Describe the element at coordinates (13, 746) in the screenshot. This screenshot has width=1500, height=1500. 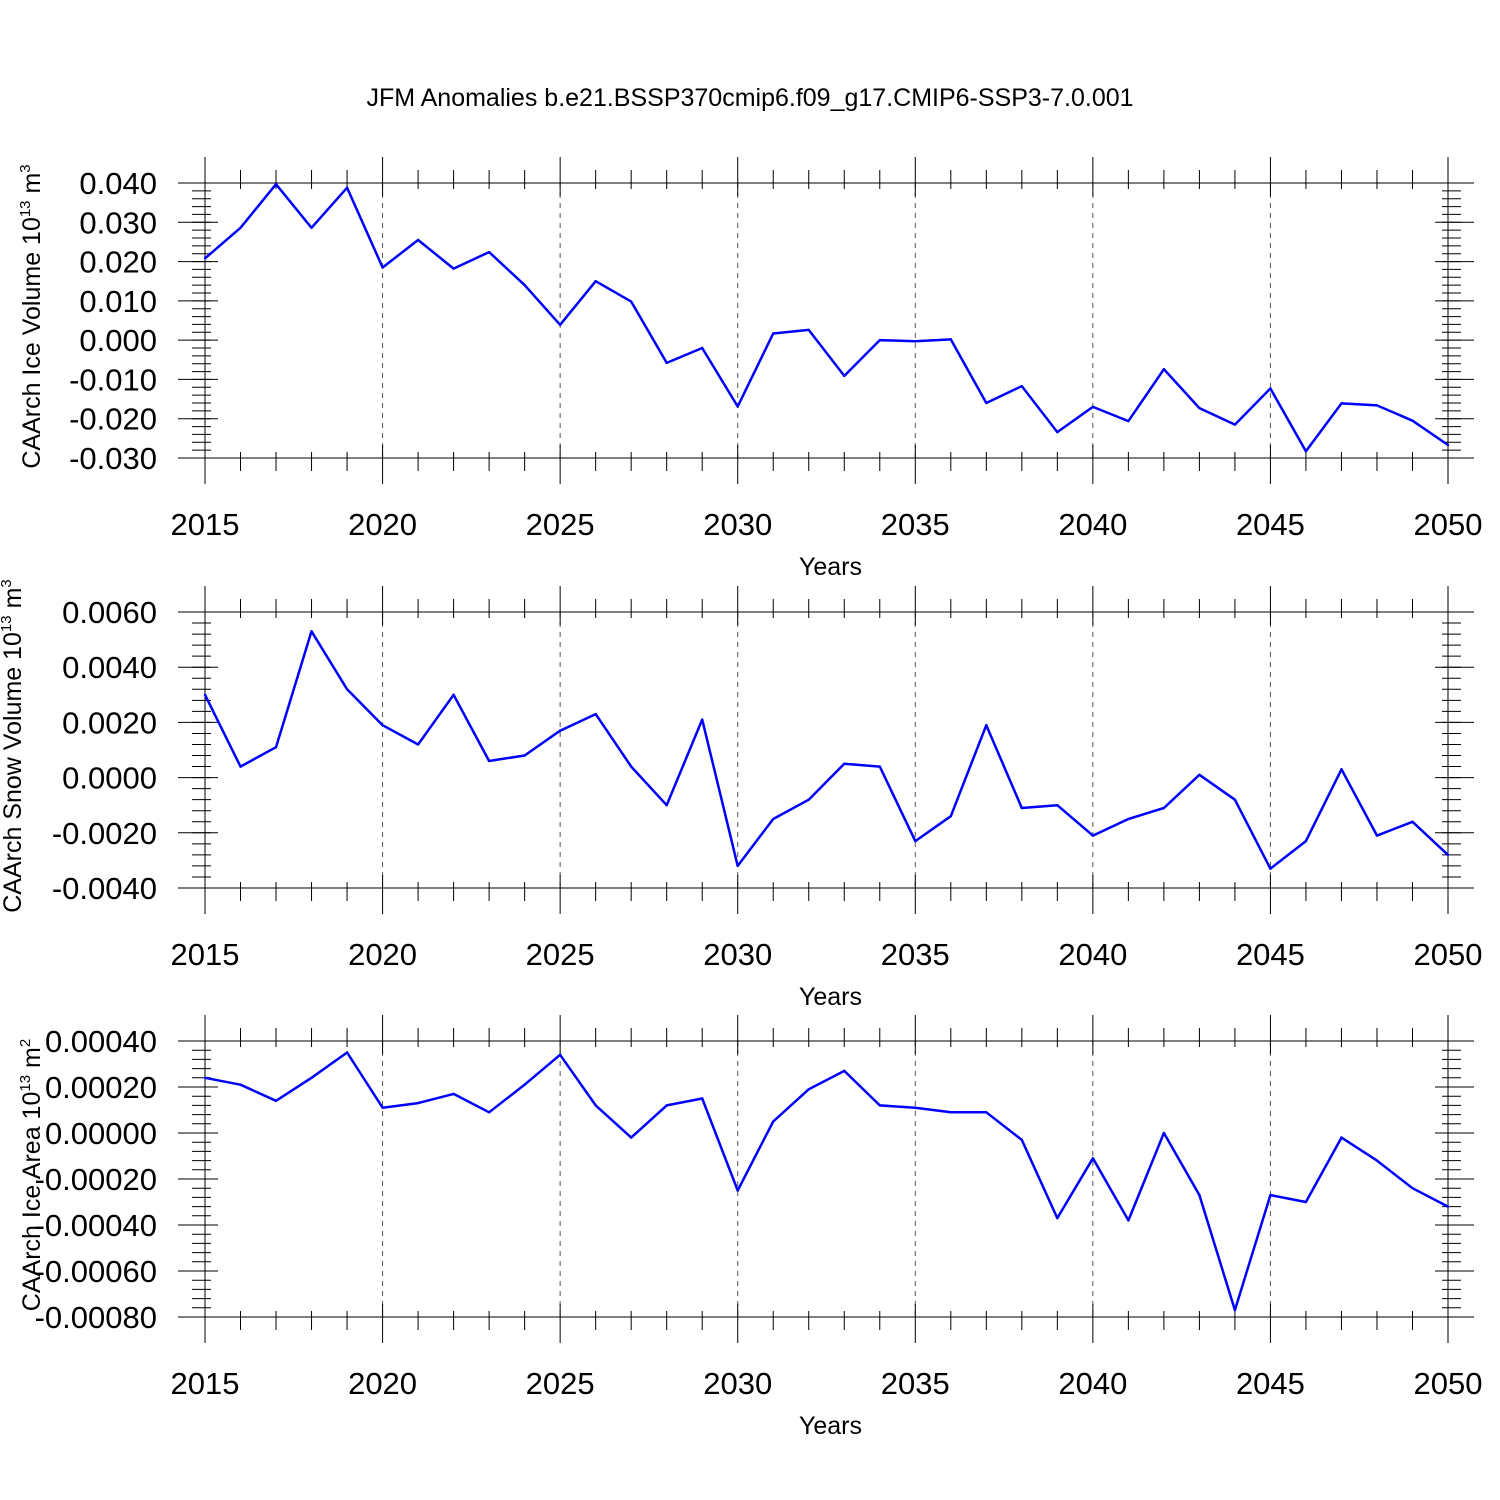
I see `y-axis-label: CAArch Snow Volume 1013 m3` at that location.